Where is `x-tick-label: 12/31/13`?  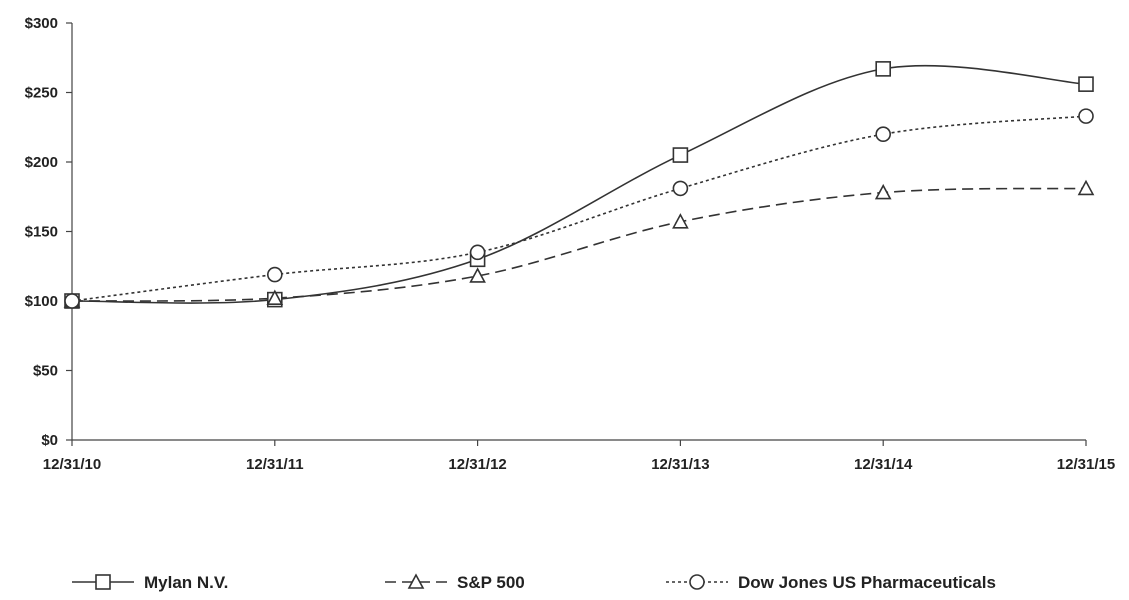
x-tick-label: 12/31/13 is located at coordinates (680, 464).